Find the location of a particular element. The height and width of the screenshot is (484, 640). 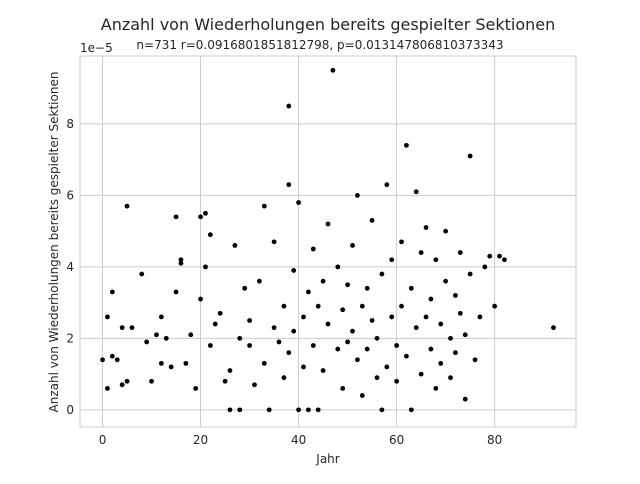

x-tick-label: 80 is located at coordinates (494, 440).